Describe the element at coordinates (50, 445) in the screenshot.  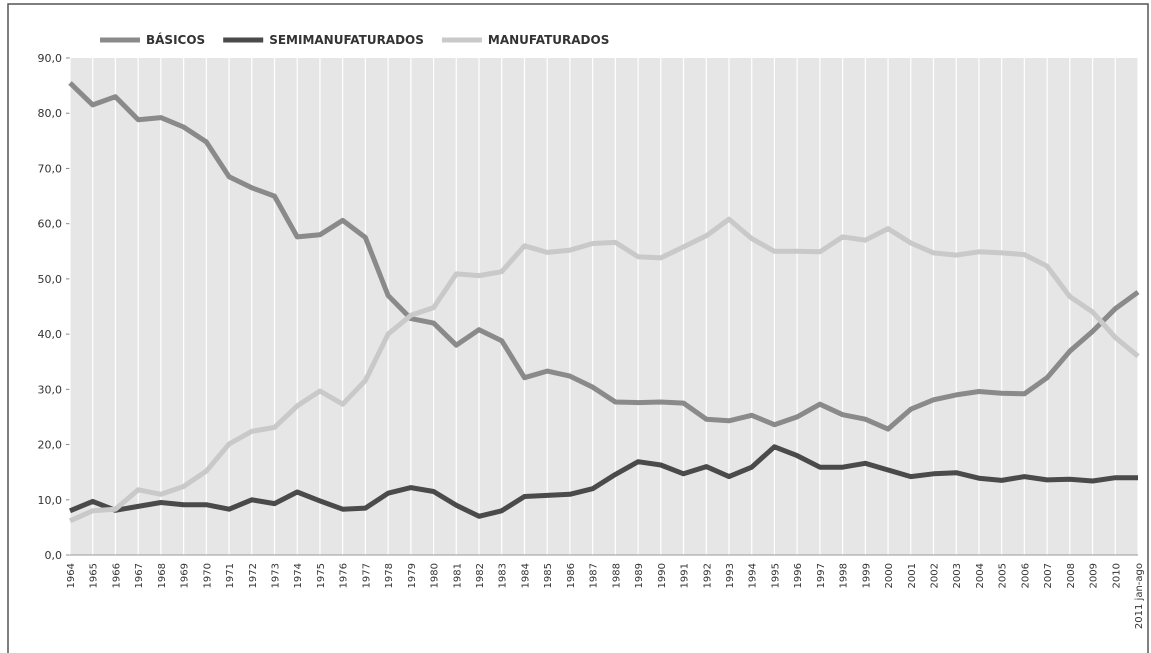
I see `y-tick-label: 20,0` at that location.